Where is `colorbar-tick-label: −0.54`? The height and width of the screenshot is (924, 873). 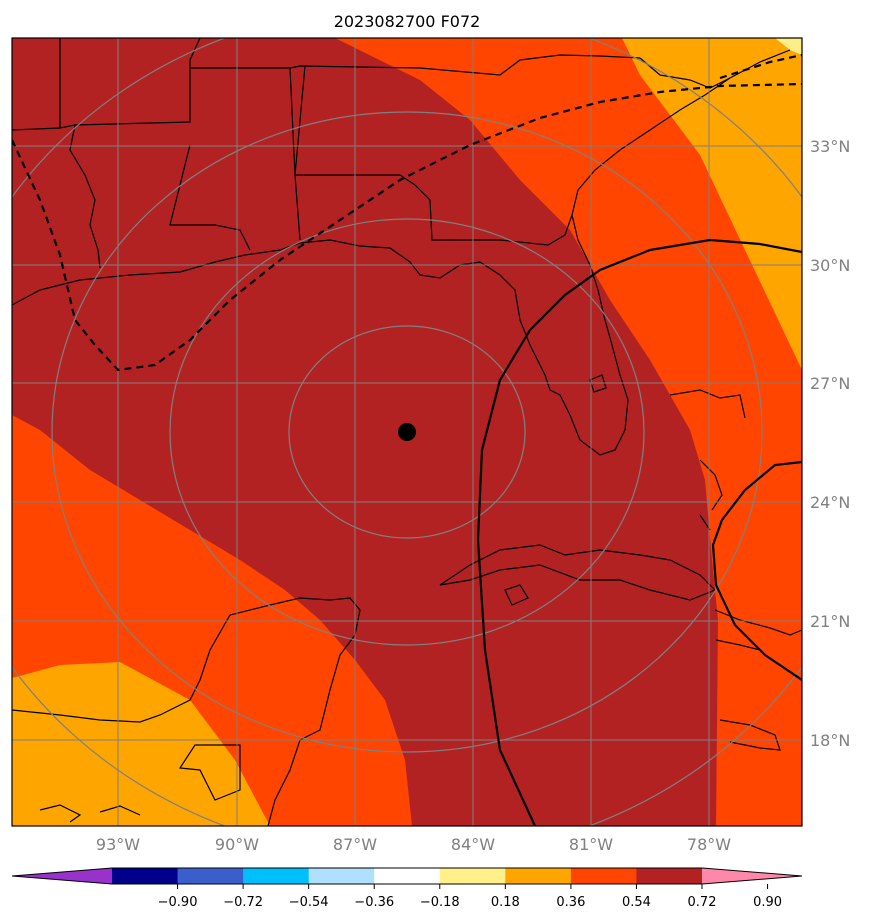 colorbar-tick-label: −0.54 is located at coordinates (309, 902).